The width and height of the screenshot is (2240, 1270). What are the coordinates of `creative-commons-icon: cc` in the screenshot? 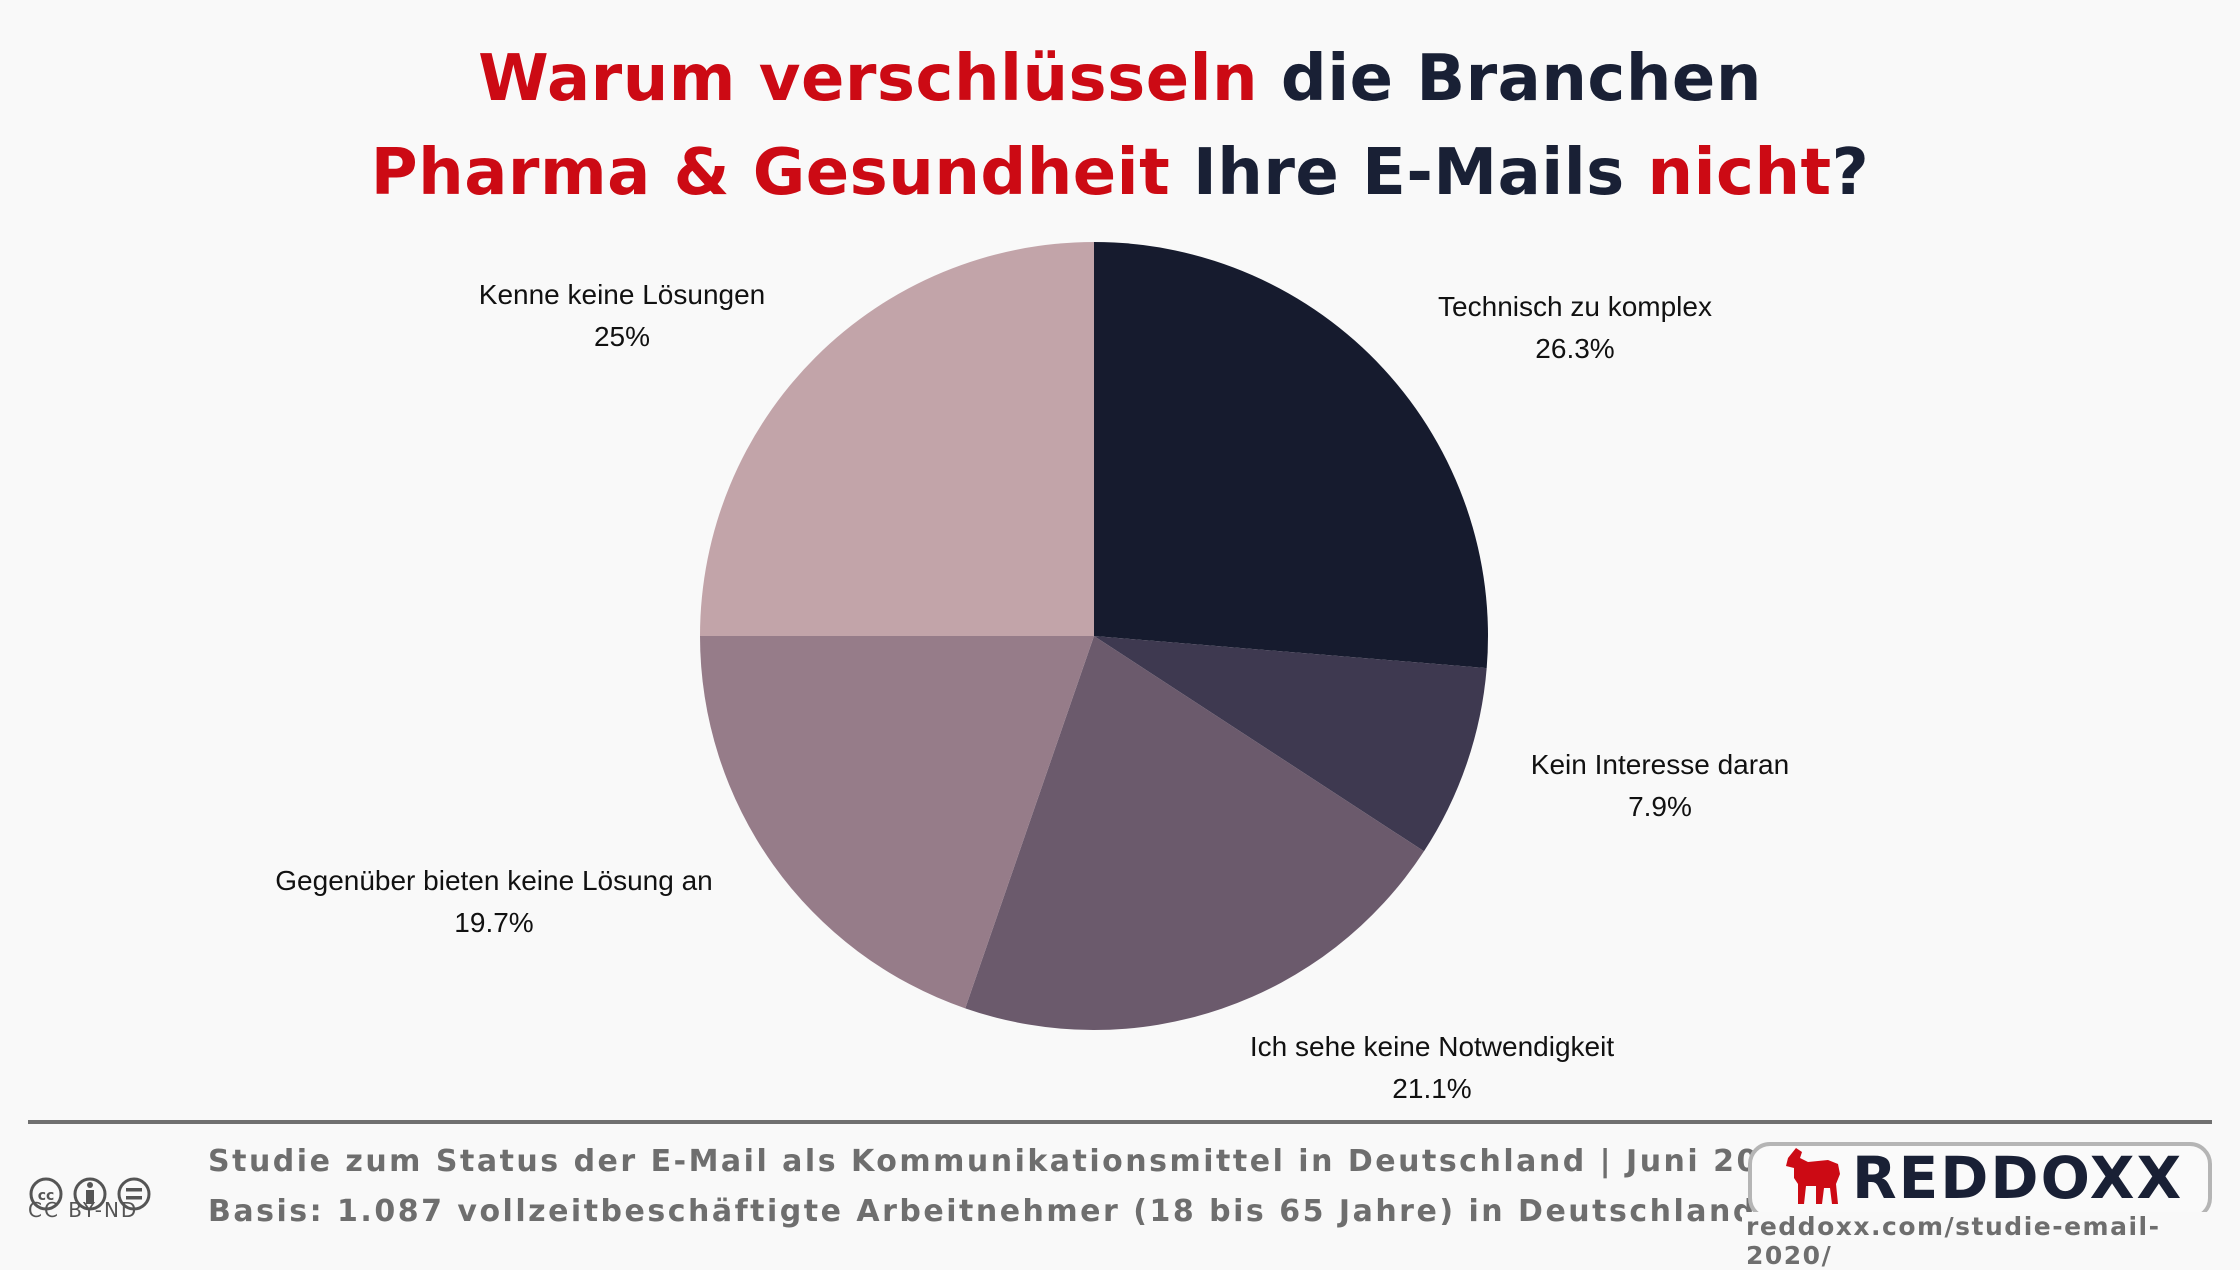 It's located at (90, 1194).